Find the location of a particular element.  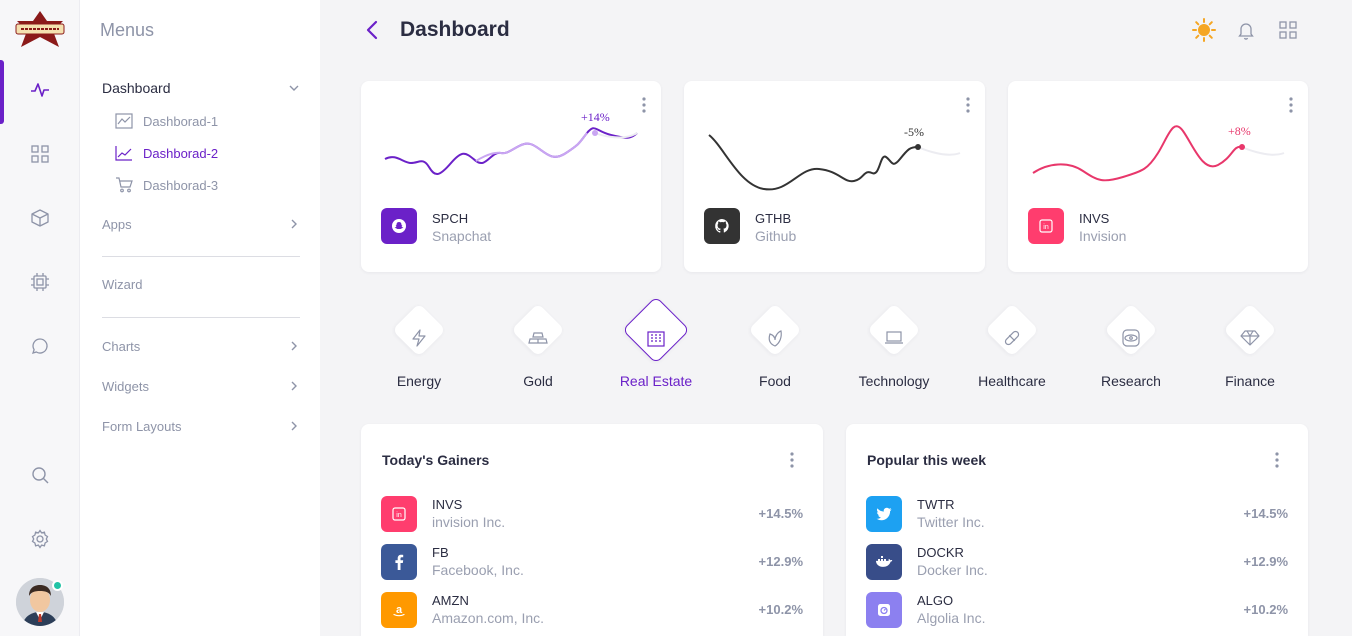

menu-item-label: Apps is located at coordinates (117, 224).